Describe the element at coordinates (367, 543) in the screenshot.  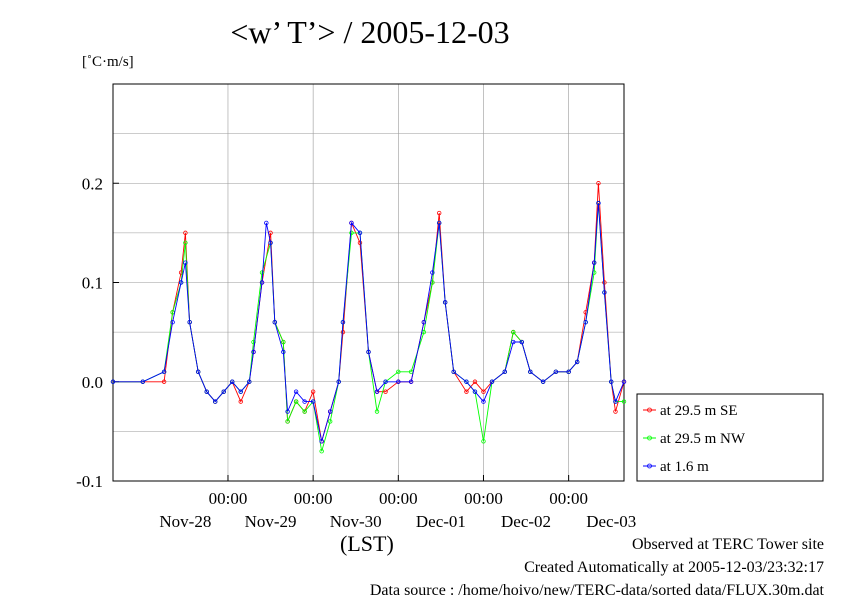
I see `x-unit-label: (LST)` at that location.